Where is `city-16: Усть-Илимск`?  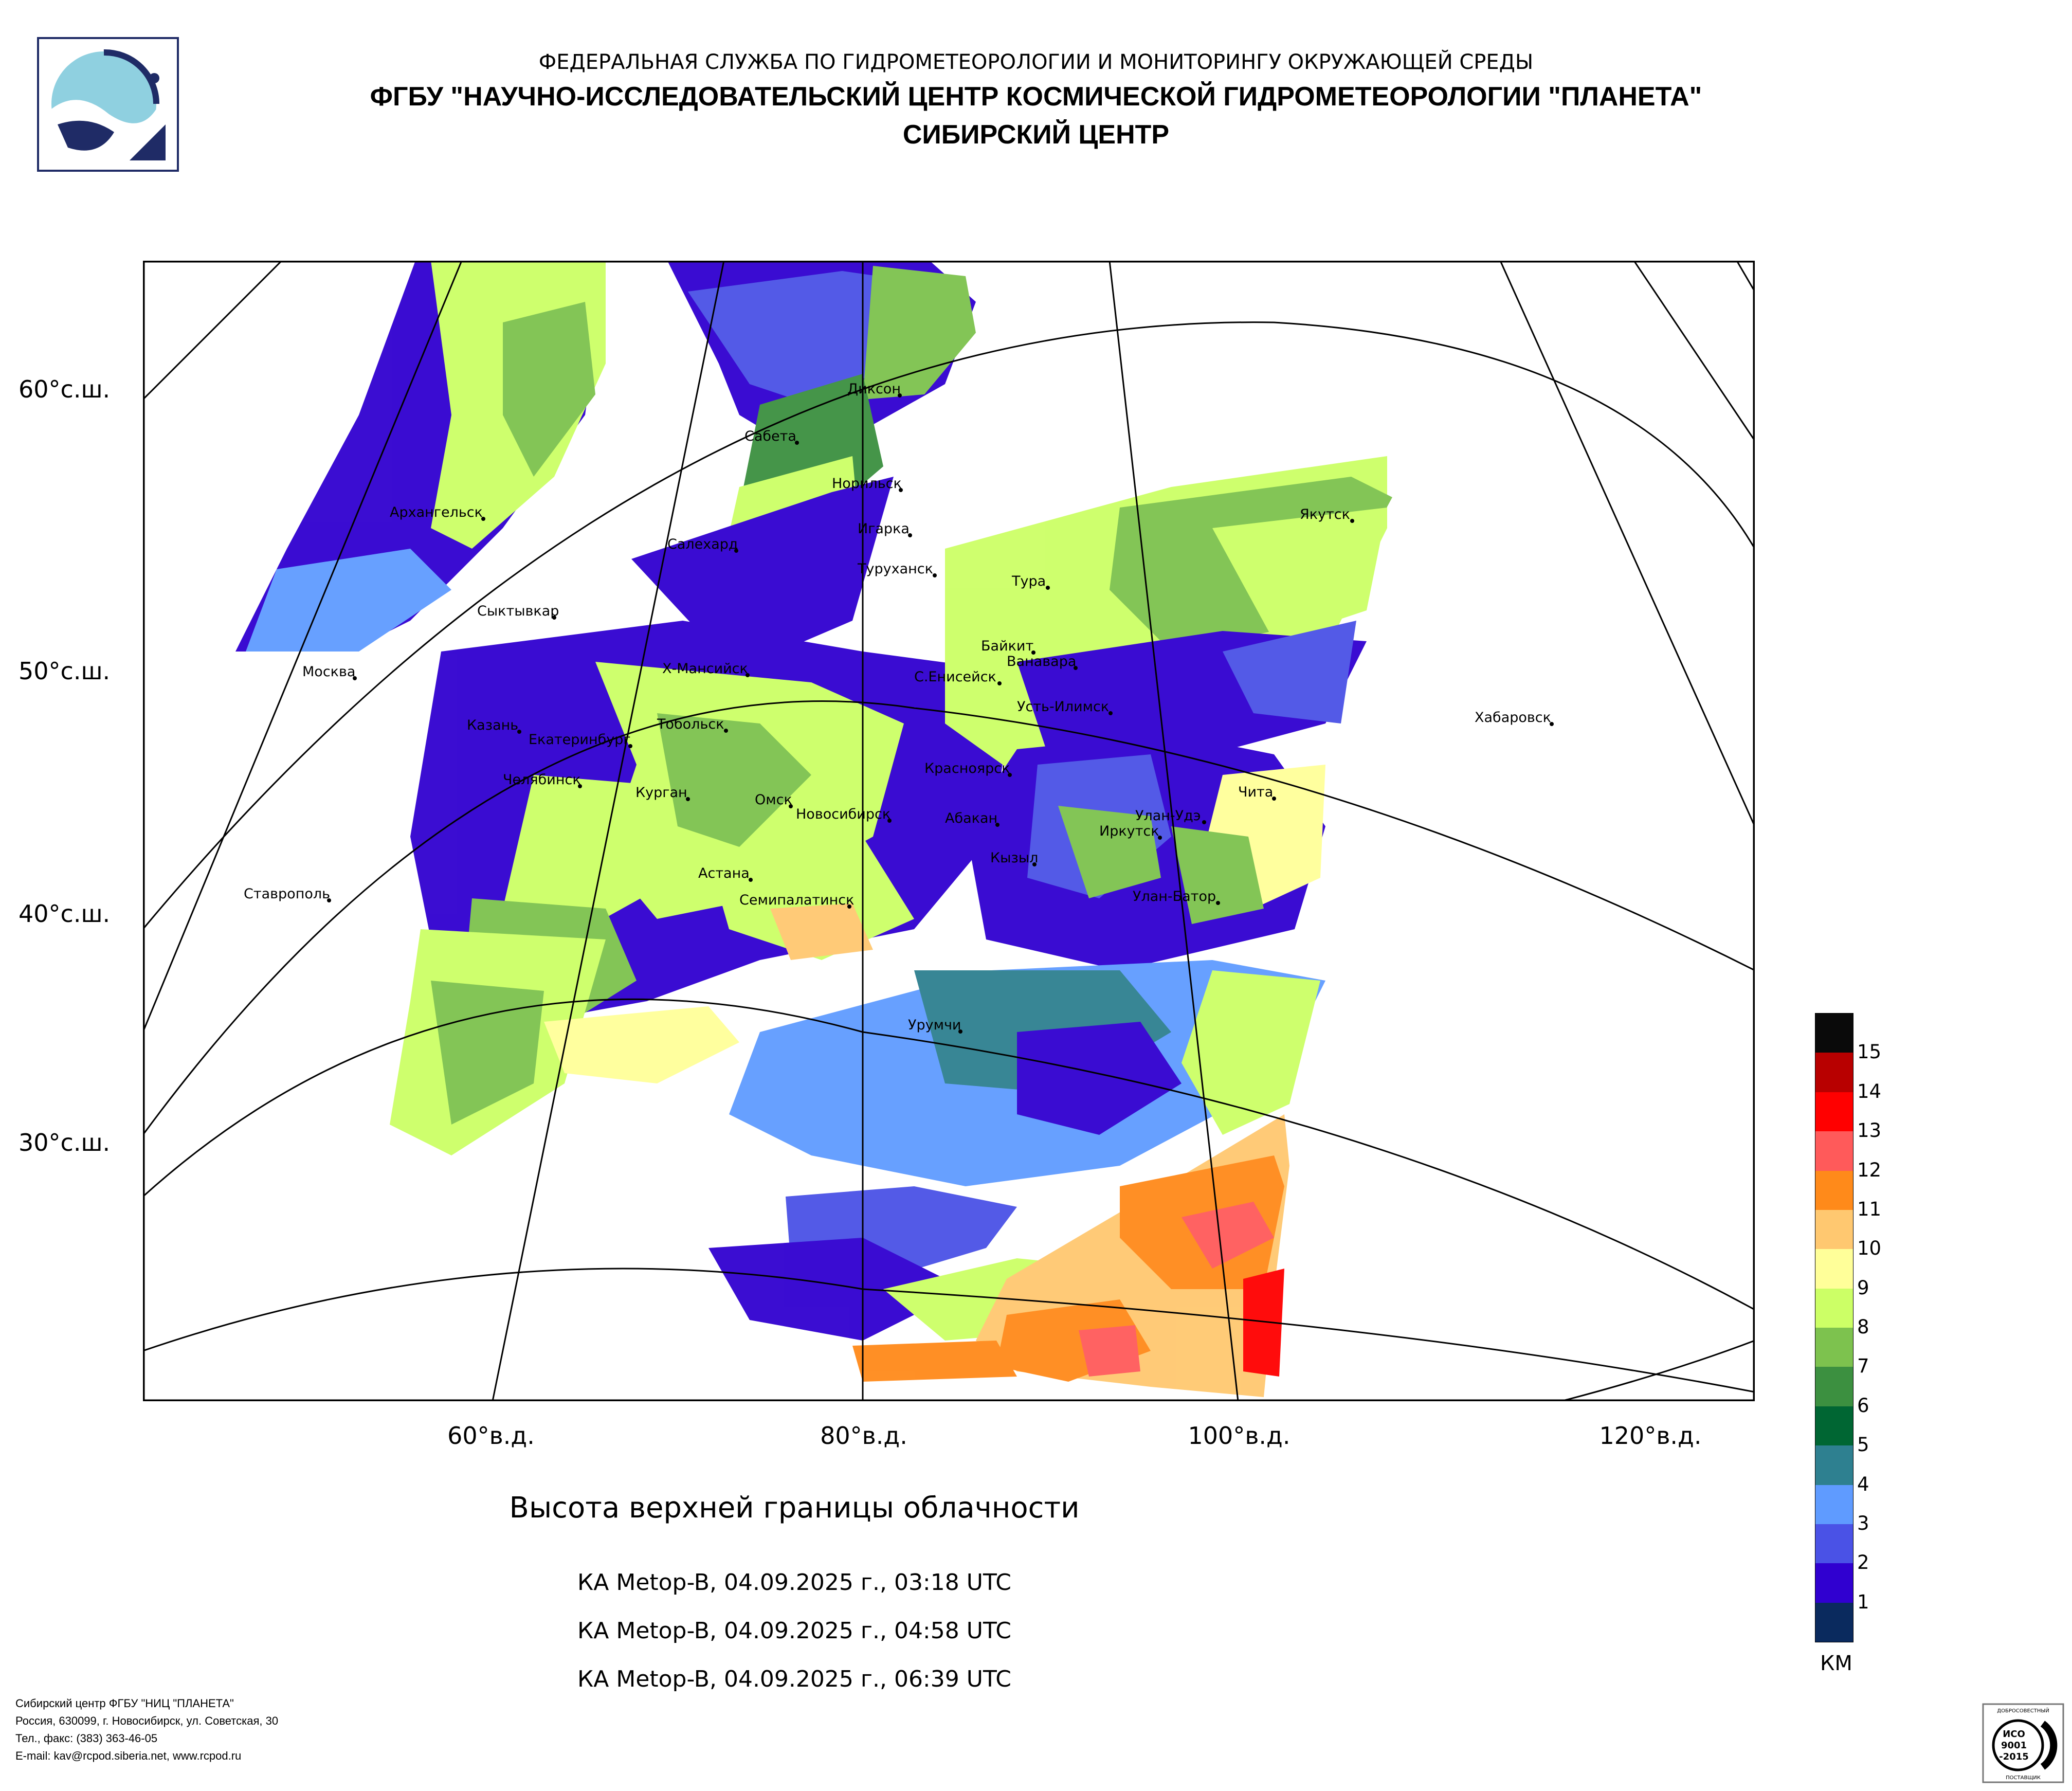 city-16: Усть-Илимск is located at coordinates (1065, 707).